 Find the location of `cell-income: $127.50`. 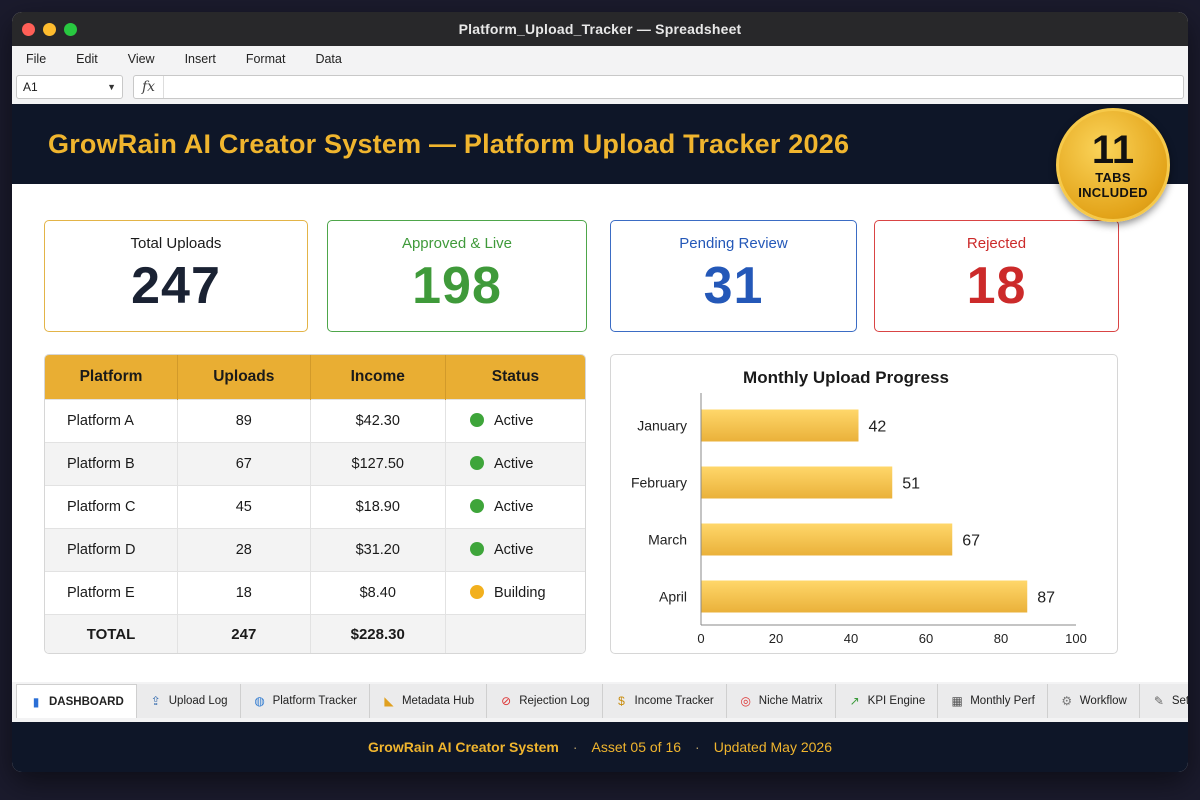

cell-income: $127.50 is located at coordinates (378, 463).